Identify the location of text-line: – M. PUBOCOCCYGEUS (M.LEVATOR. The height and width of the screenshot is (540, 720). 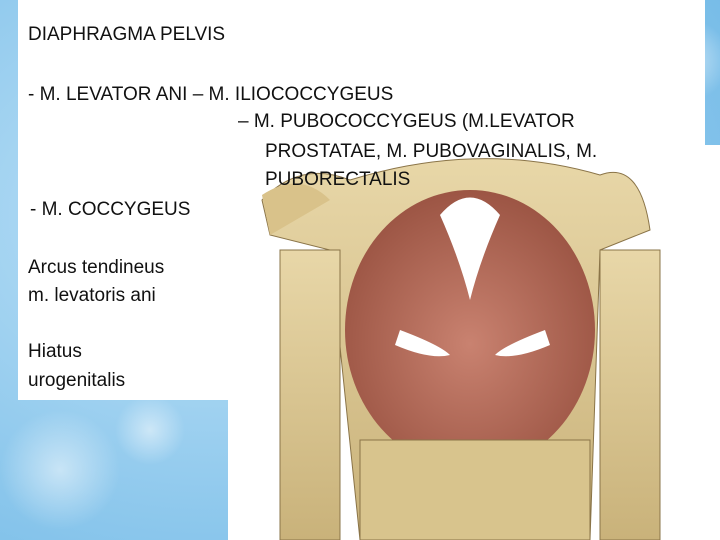
(406, 121).